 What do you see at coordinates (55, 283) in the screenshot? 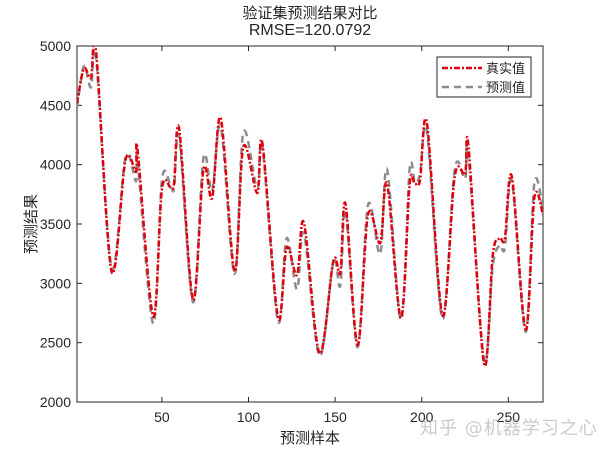
I see `y-tick-label: 3000` at bounding box center [55, 283].